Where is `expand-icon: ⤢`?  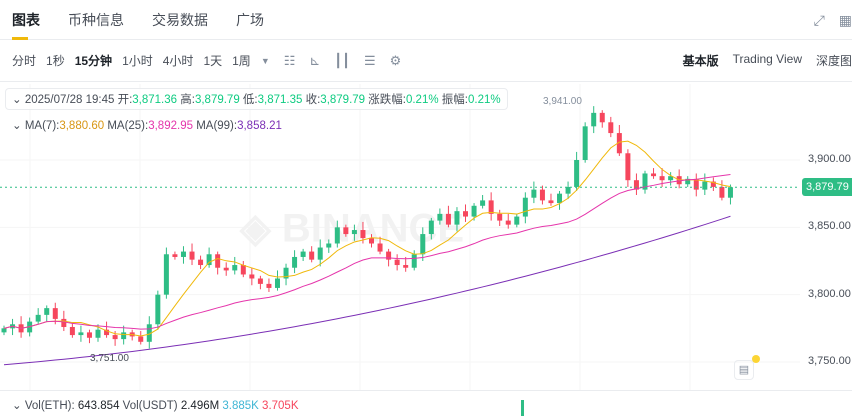
expand-icon: ⤢ is located at coordinates (819, 20).